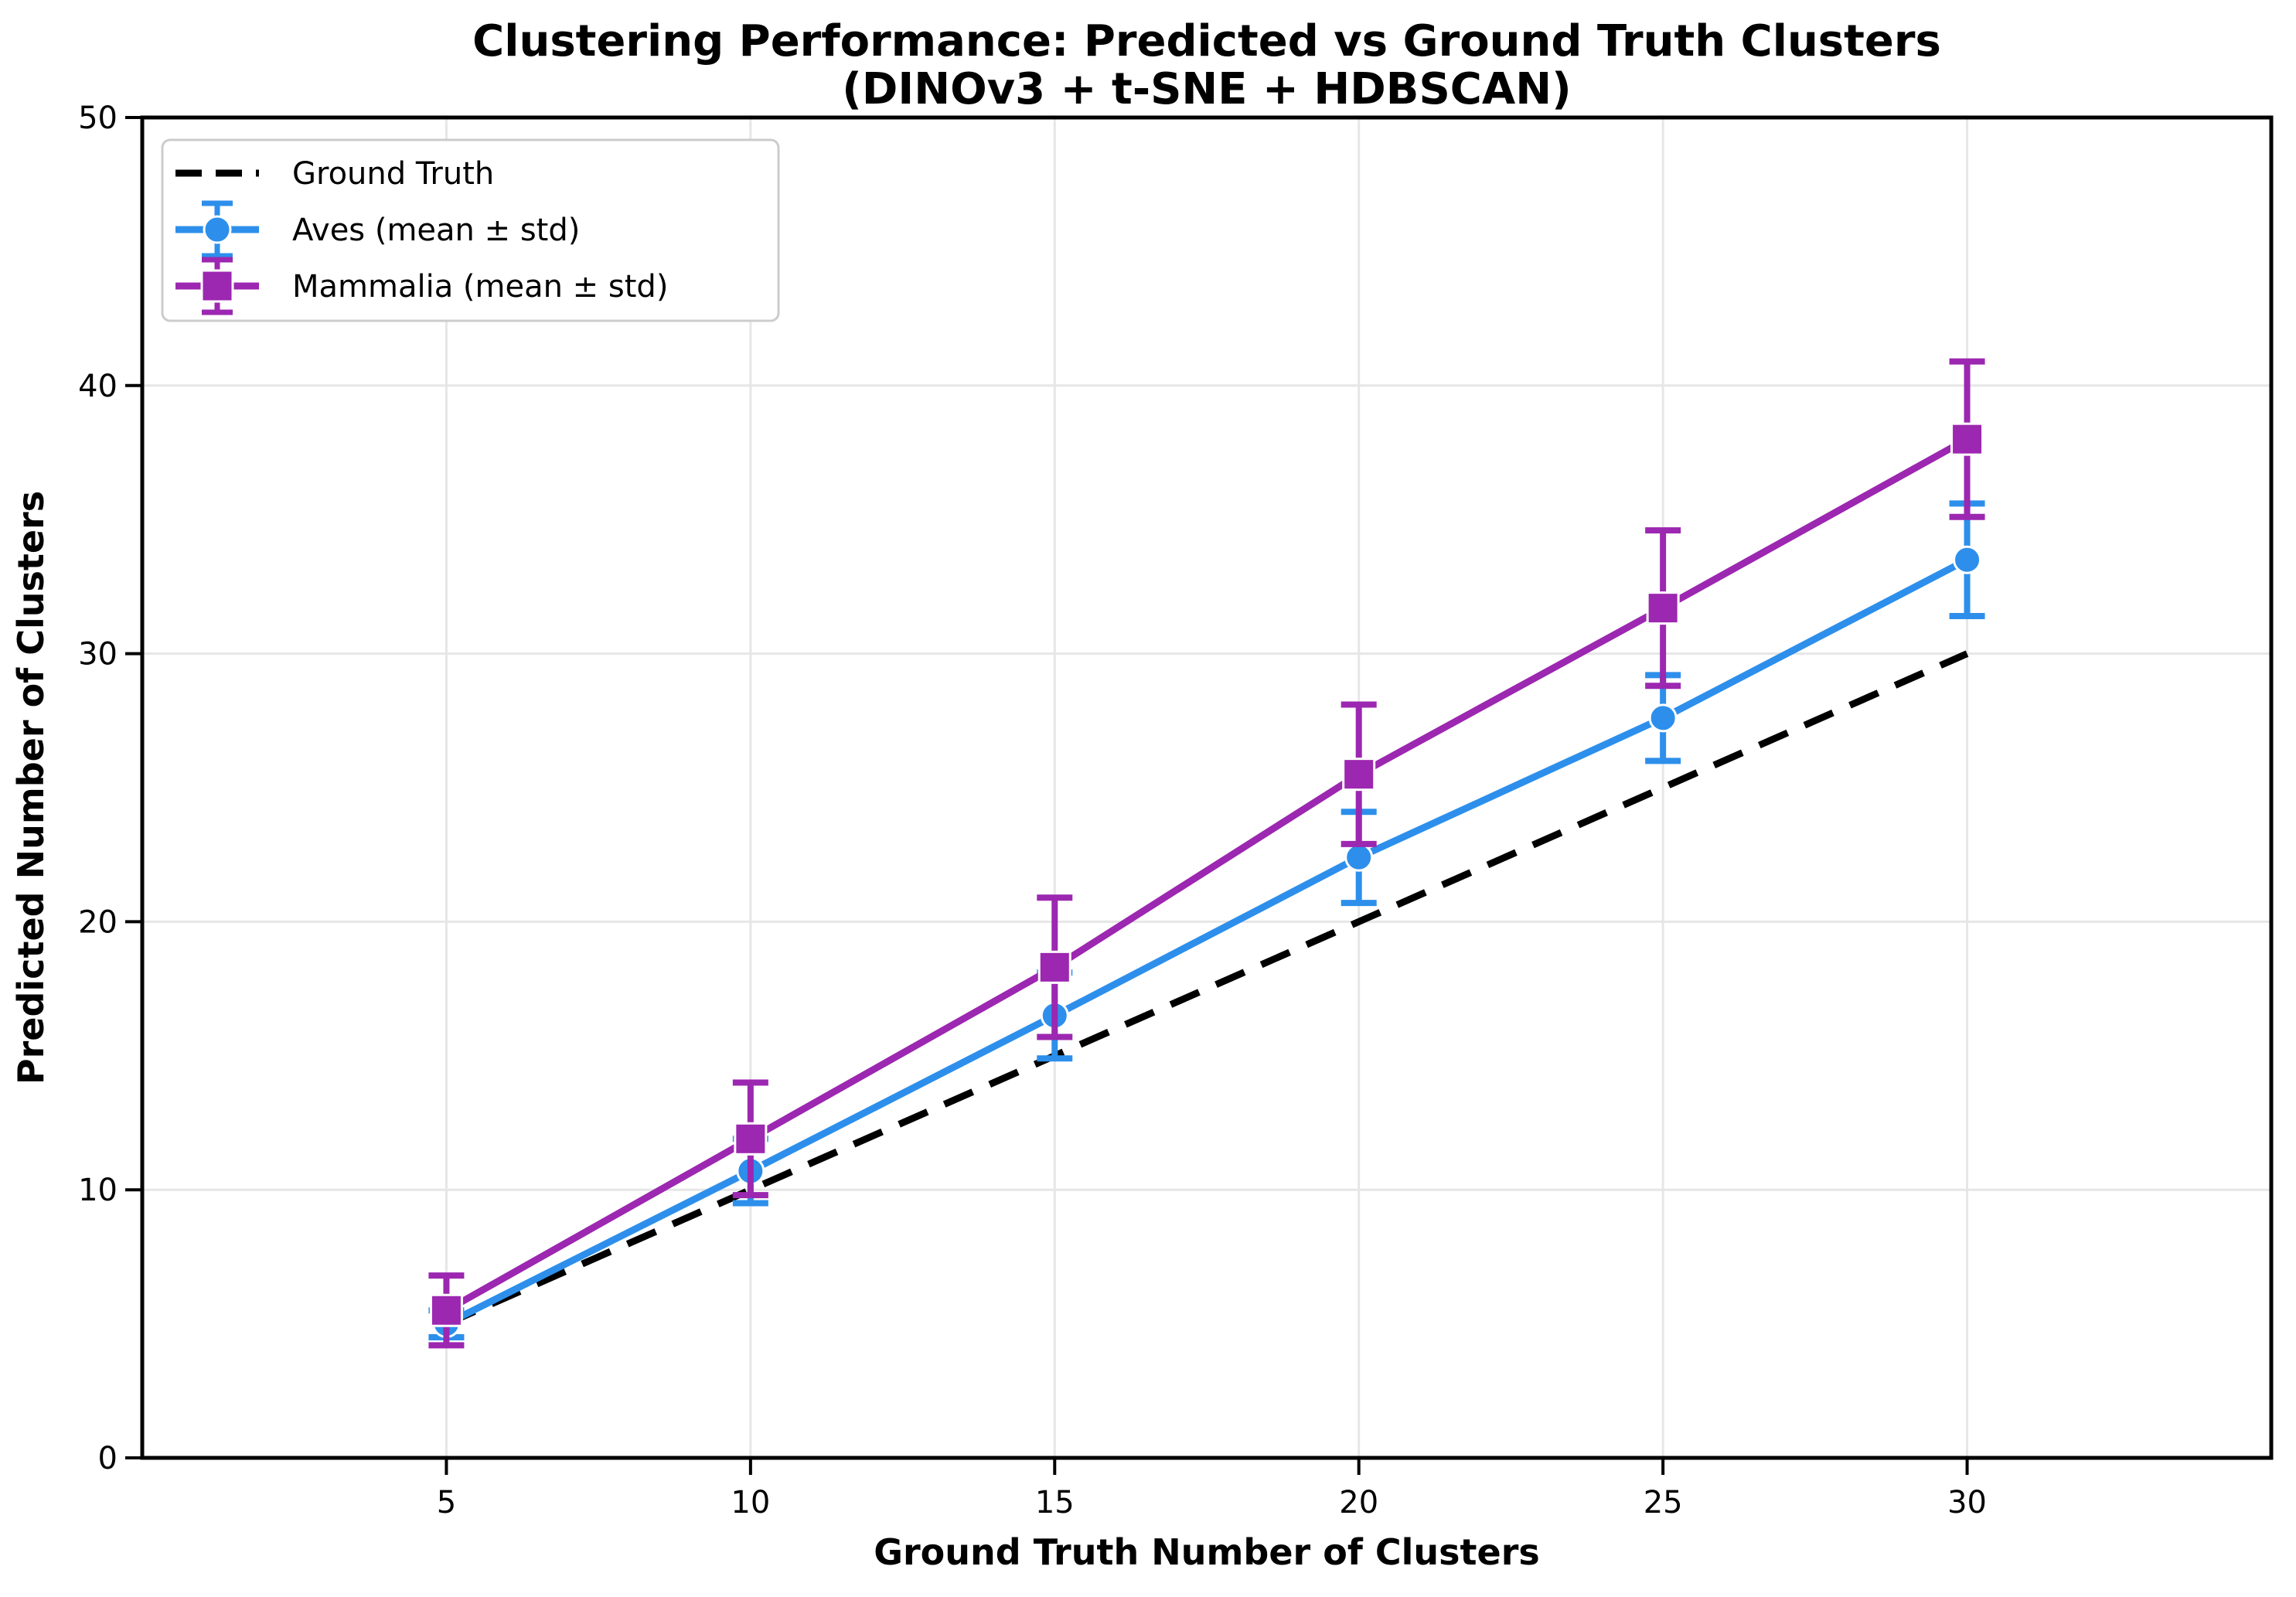 This screenshot has height=1597, width=2296. Describe the element at coordinates (98, 1190) in the screenshot. I see `y-tick-label: 10` at that location.